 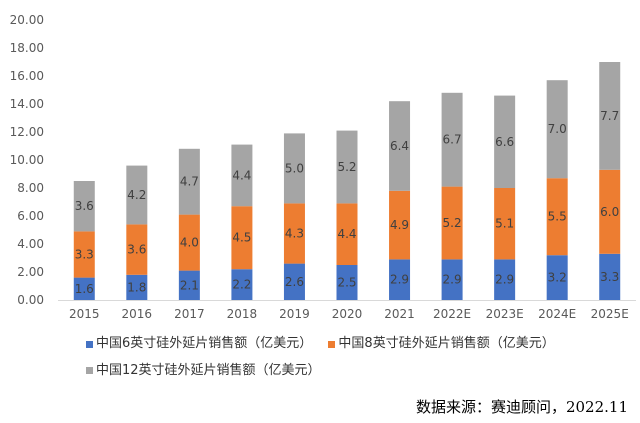 I want to click on x-tick-label: 2024E, so click(x=557, y=314).